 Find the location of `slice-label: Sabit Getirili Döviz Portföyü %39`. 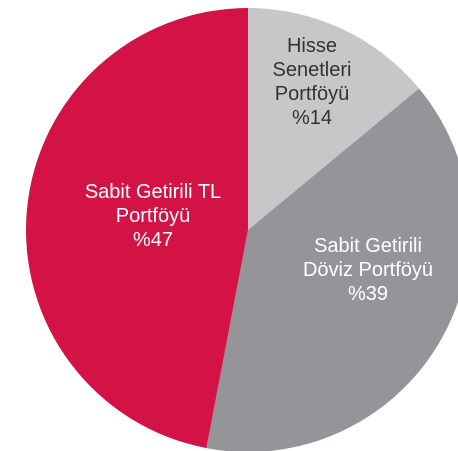

slice-label: Sabit Getirili Döviz Portföyü %39 is located at coordinates (368, 270).